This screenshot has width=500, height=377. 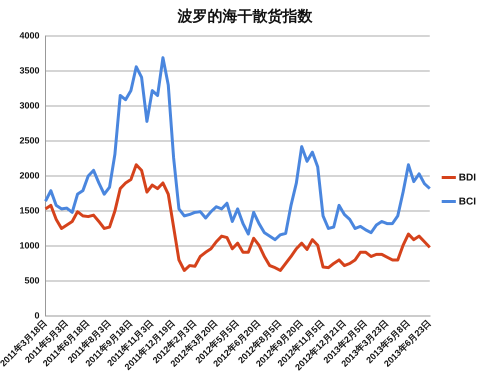 I want to click on y-tick-label: 2500, so click(x=29, y=140).